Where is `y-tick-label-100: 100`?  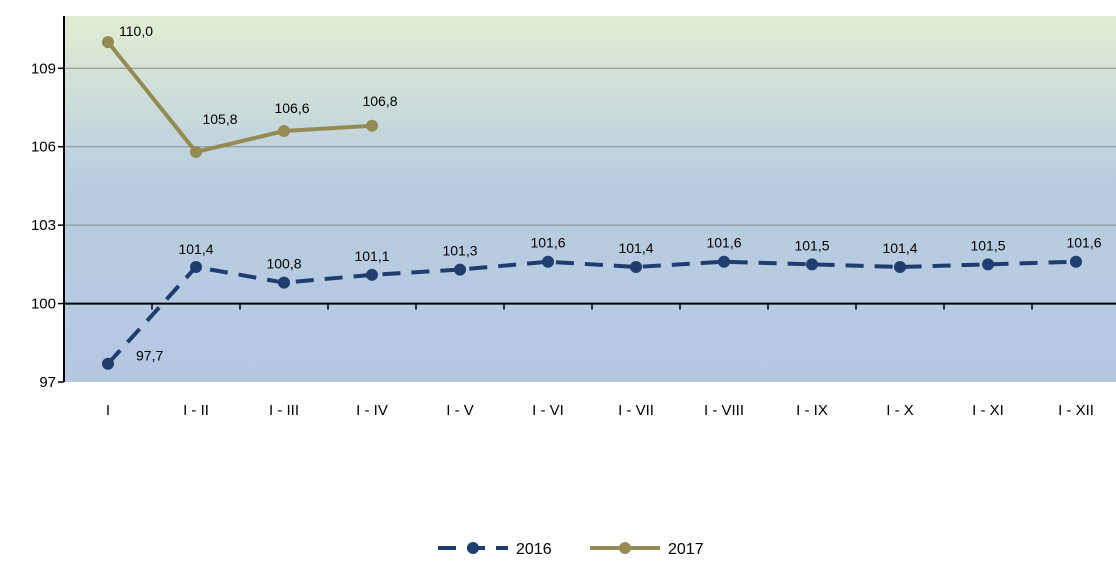 y-tick-label-100: 100 is located at coordinates (43, 304).